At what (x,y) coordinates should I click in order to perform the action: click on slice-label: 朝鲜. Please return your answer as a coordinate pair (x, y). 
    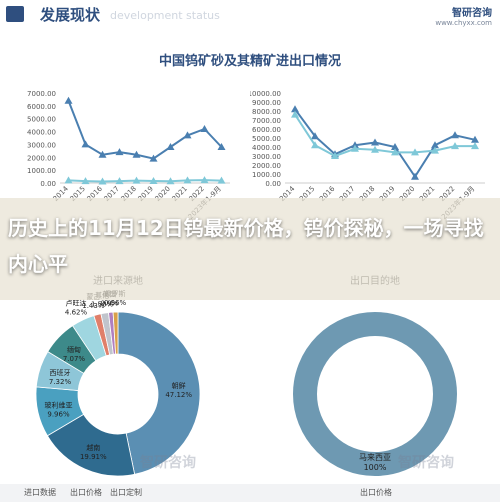
    Looking at the image, I should click on (179, 385).